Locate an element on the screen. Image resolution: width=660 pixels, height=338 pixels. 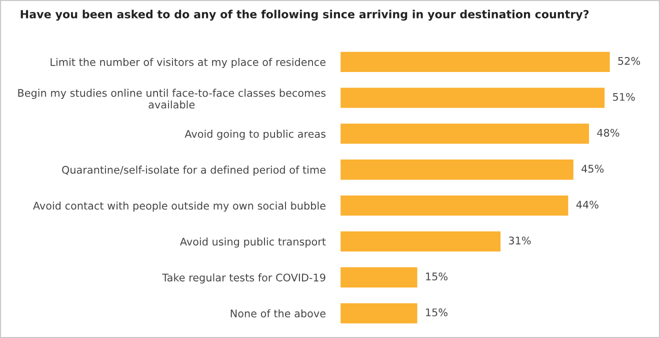
data-label: 52% is located at coordinates (629, 61).